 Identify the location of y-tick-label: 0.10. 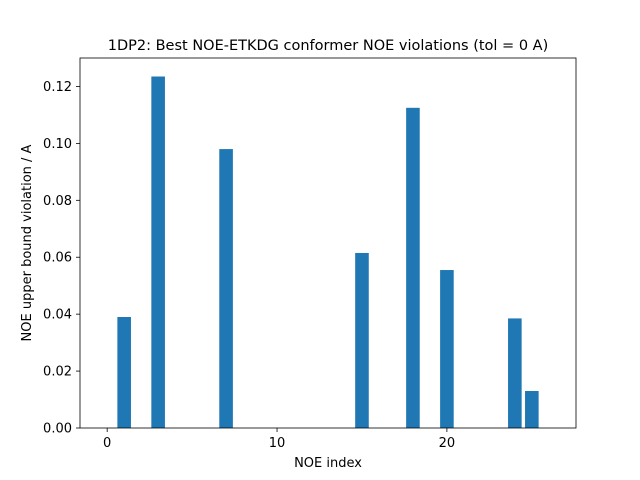
(57, 144).